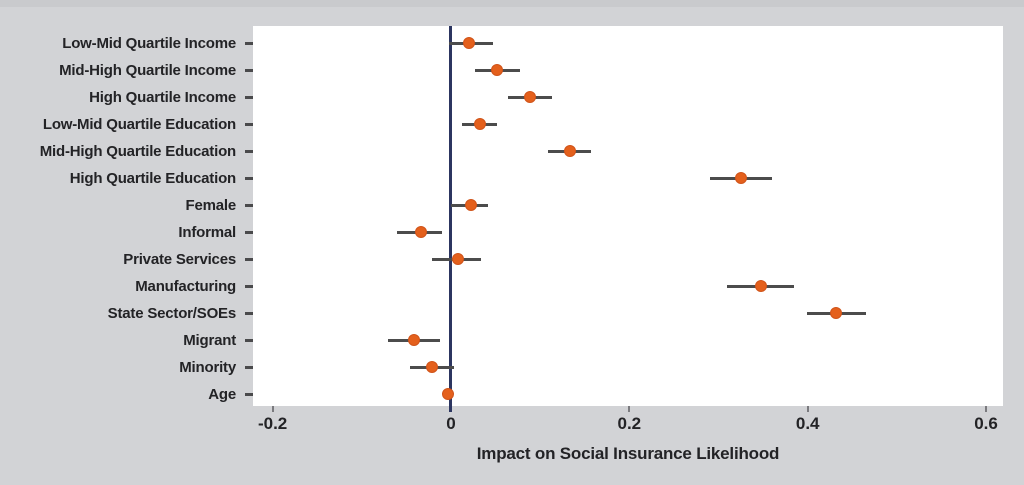 The image size is (1024, 485). What do you see at coordinates (807, 423) in the screenshot?
I see `x-axis-tick-label: 0.4` at bounding box center [807, 423].